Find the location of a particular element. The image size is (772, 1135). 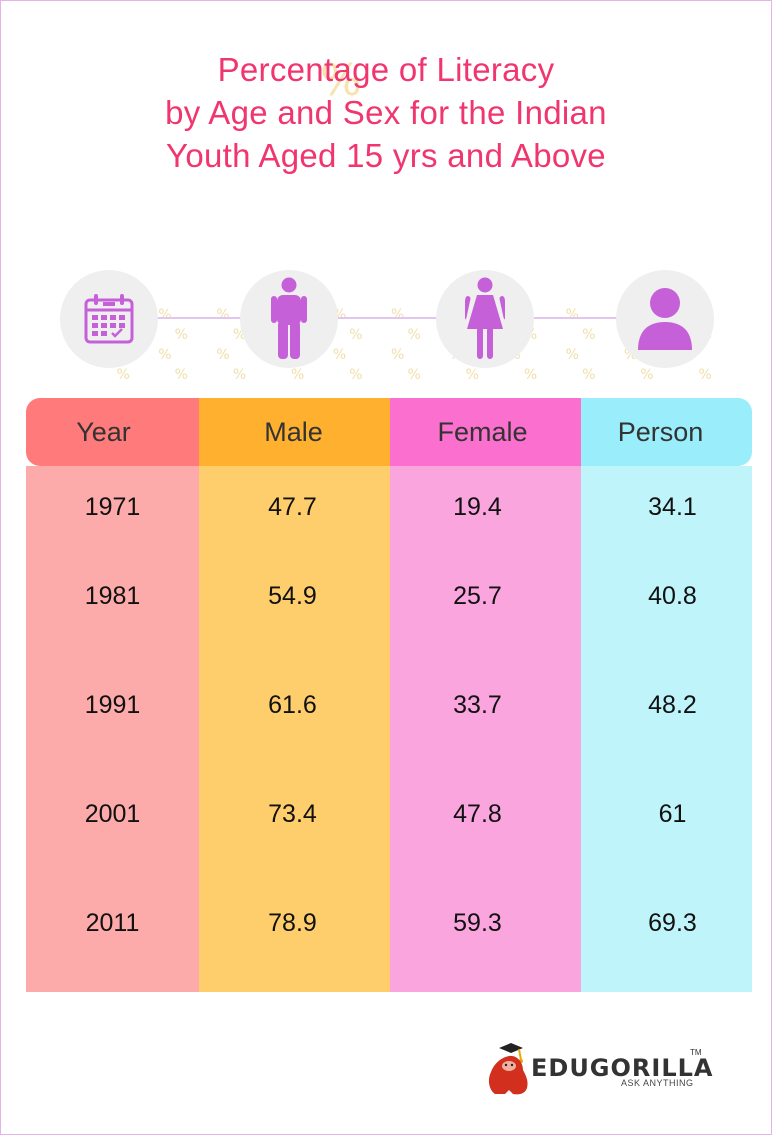

title-line: by Age and Sex for the Indian is located at coordinates (386, 112).